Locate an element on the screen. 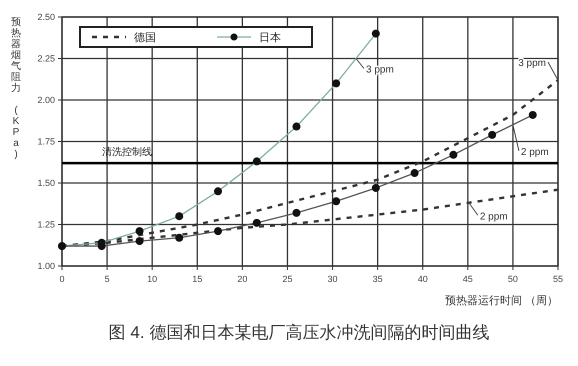 The width and height of the screenshot is (578, 366). x-tick-label: 5 is located at coordinates (107, 279).